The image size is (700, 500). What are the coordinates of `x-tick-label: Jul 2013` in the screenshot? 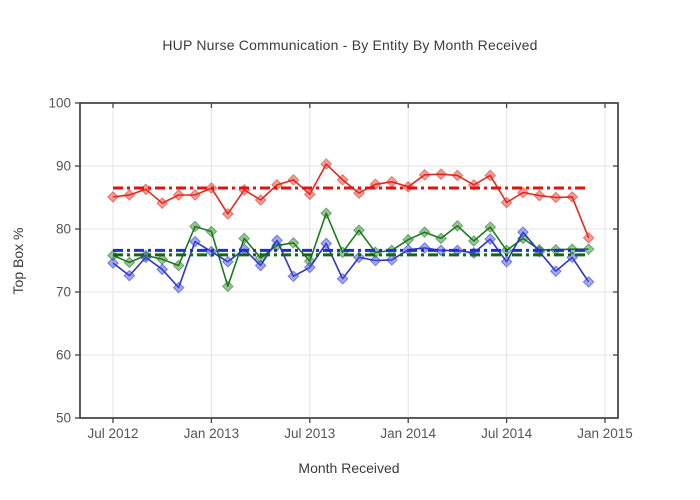 It's located at (309, 433).